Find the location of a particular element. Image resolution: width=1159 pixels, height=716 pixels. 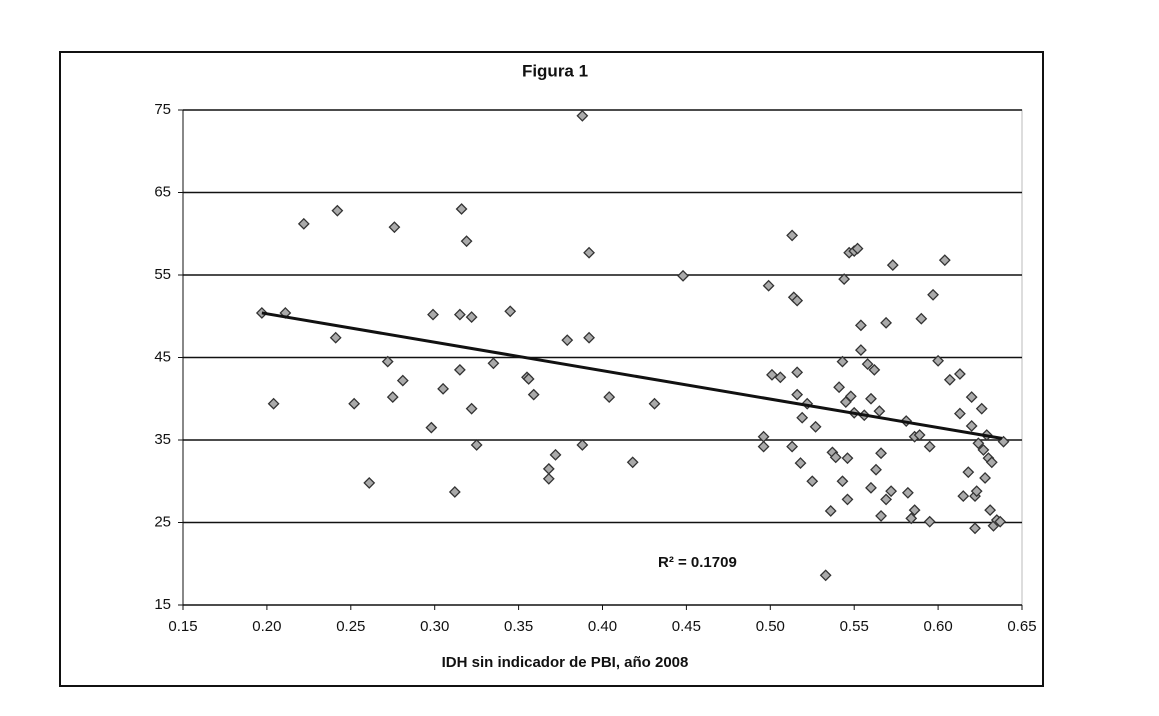

x-axis-label: IDH sin indicador de PBI, año 2008 is located at coordinates (565, 662).